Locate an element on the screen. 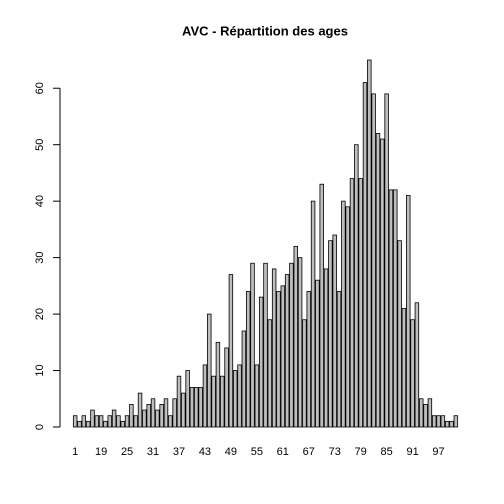 This screenshot has height=504, width=504. x-tick-label: 19 is located at coordinates (101, 452).